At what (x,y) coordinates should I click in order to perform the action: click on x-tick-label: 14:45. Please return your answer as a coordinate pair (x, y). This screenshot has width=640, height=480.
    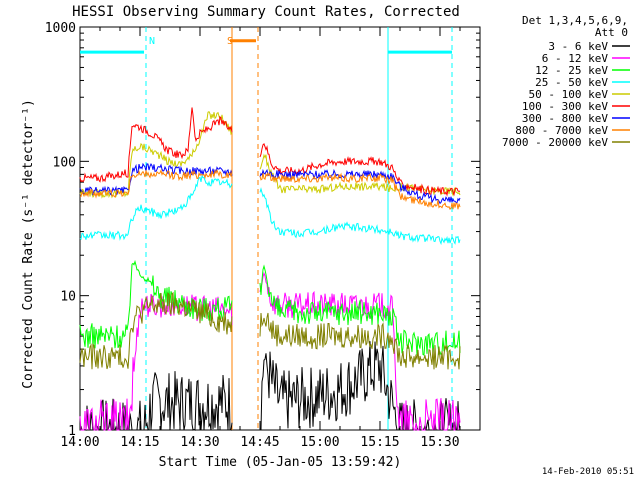
    Looking at the image, I should click on (259, 442).